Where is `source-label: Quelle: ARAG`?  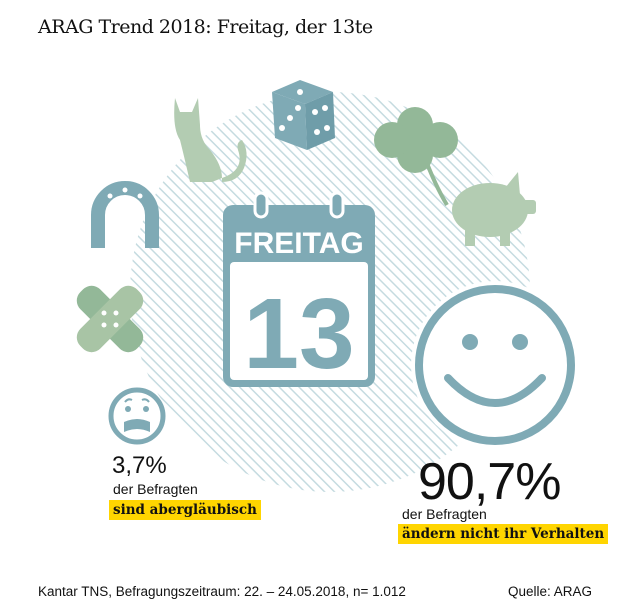 source-label: Quelle: ARAG is located at coordinates (550, 591).